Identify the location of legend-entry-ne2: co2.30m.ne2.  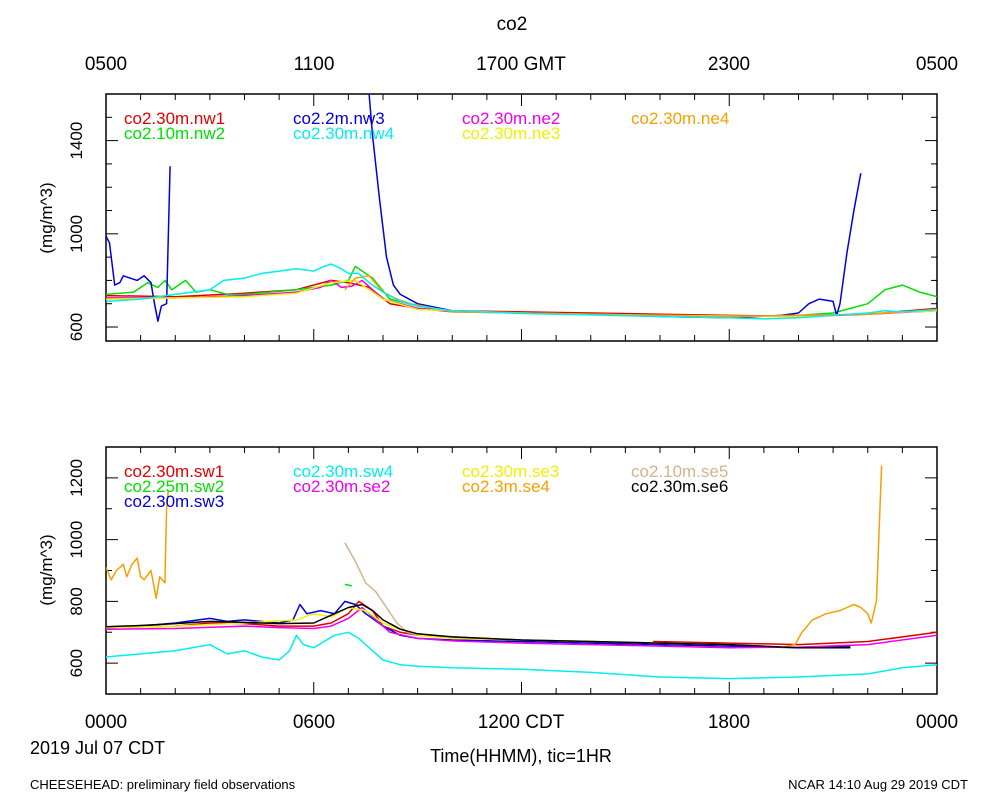
(511, 118).